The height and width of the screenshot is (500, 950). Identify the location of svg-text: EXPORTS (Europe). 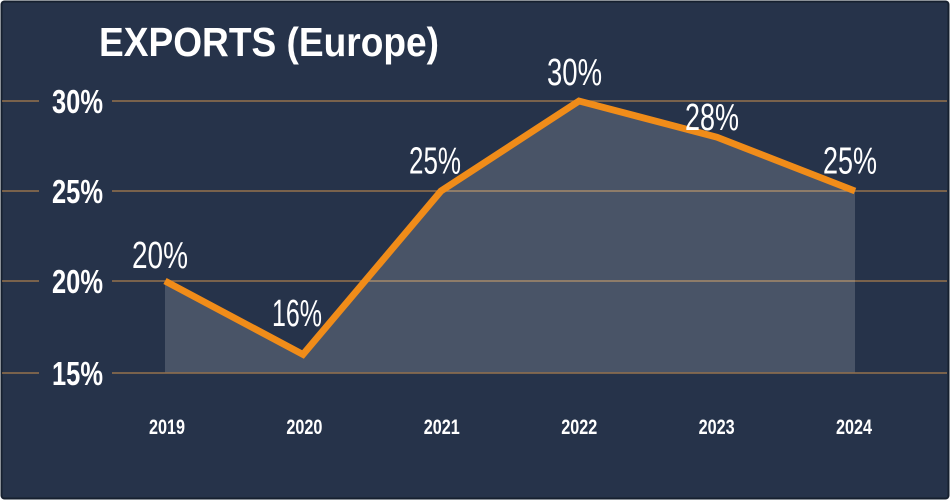
(269, 42).